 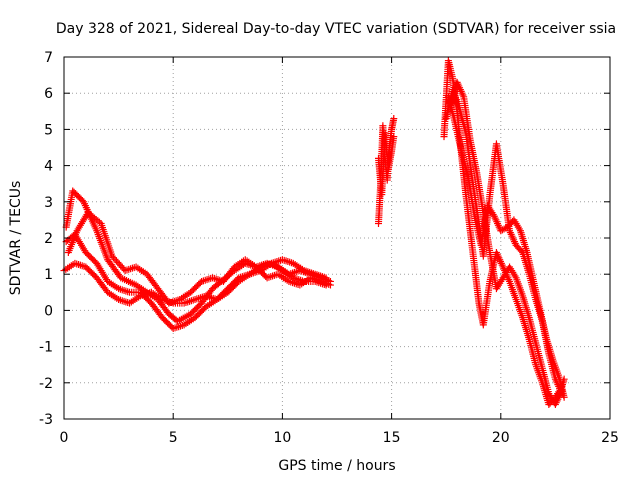 What do you see at coordinates (386, 164) in the screenshot?
I see `series-track-f` at bounding box center [386, 164].